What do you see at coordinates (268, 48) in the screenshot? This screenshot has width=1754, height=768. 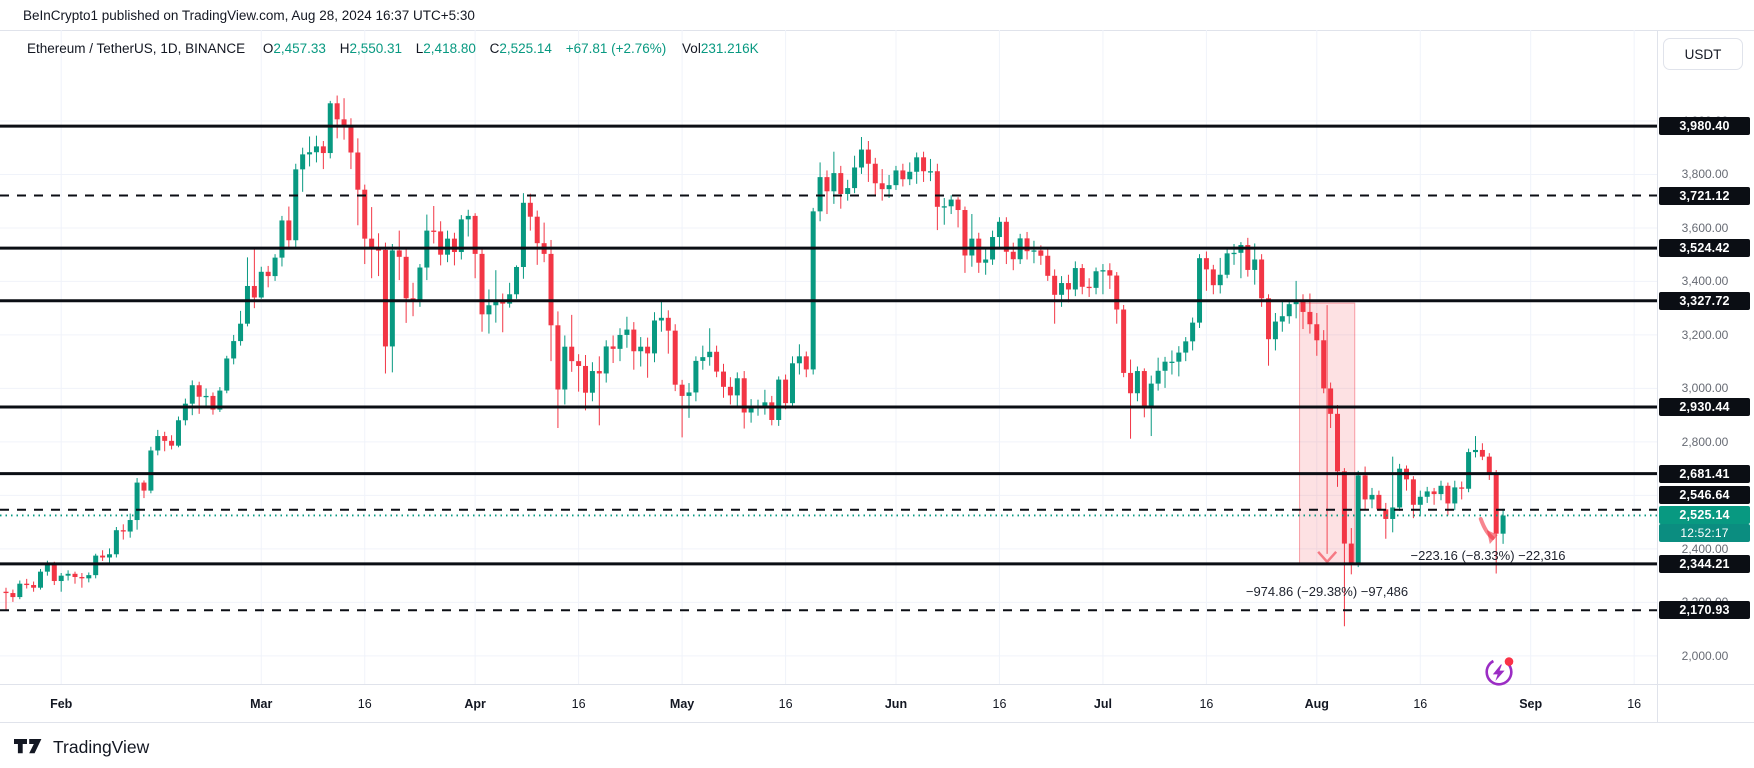 I see `open-label: O` at bounding box center [268, 48].